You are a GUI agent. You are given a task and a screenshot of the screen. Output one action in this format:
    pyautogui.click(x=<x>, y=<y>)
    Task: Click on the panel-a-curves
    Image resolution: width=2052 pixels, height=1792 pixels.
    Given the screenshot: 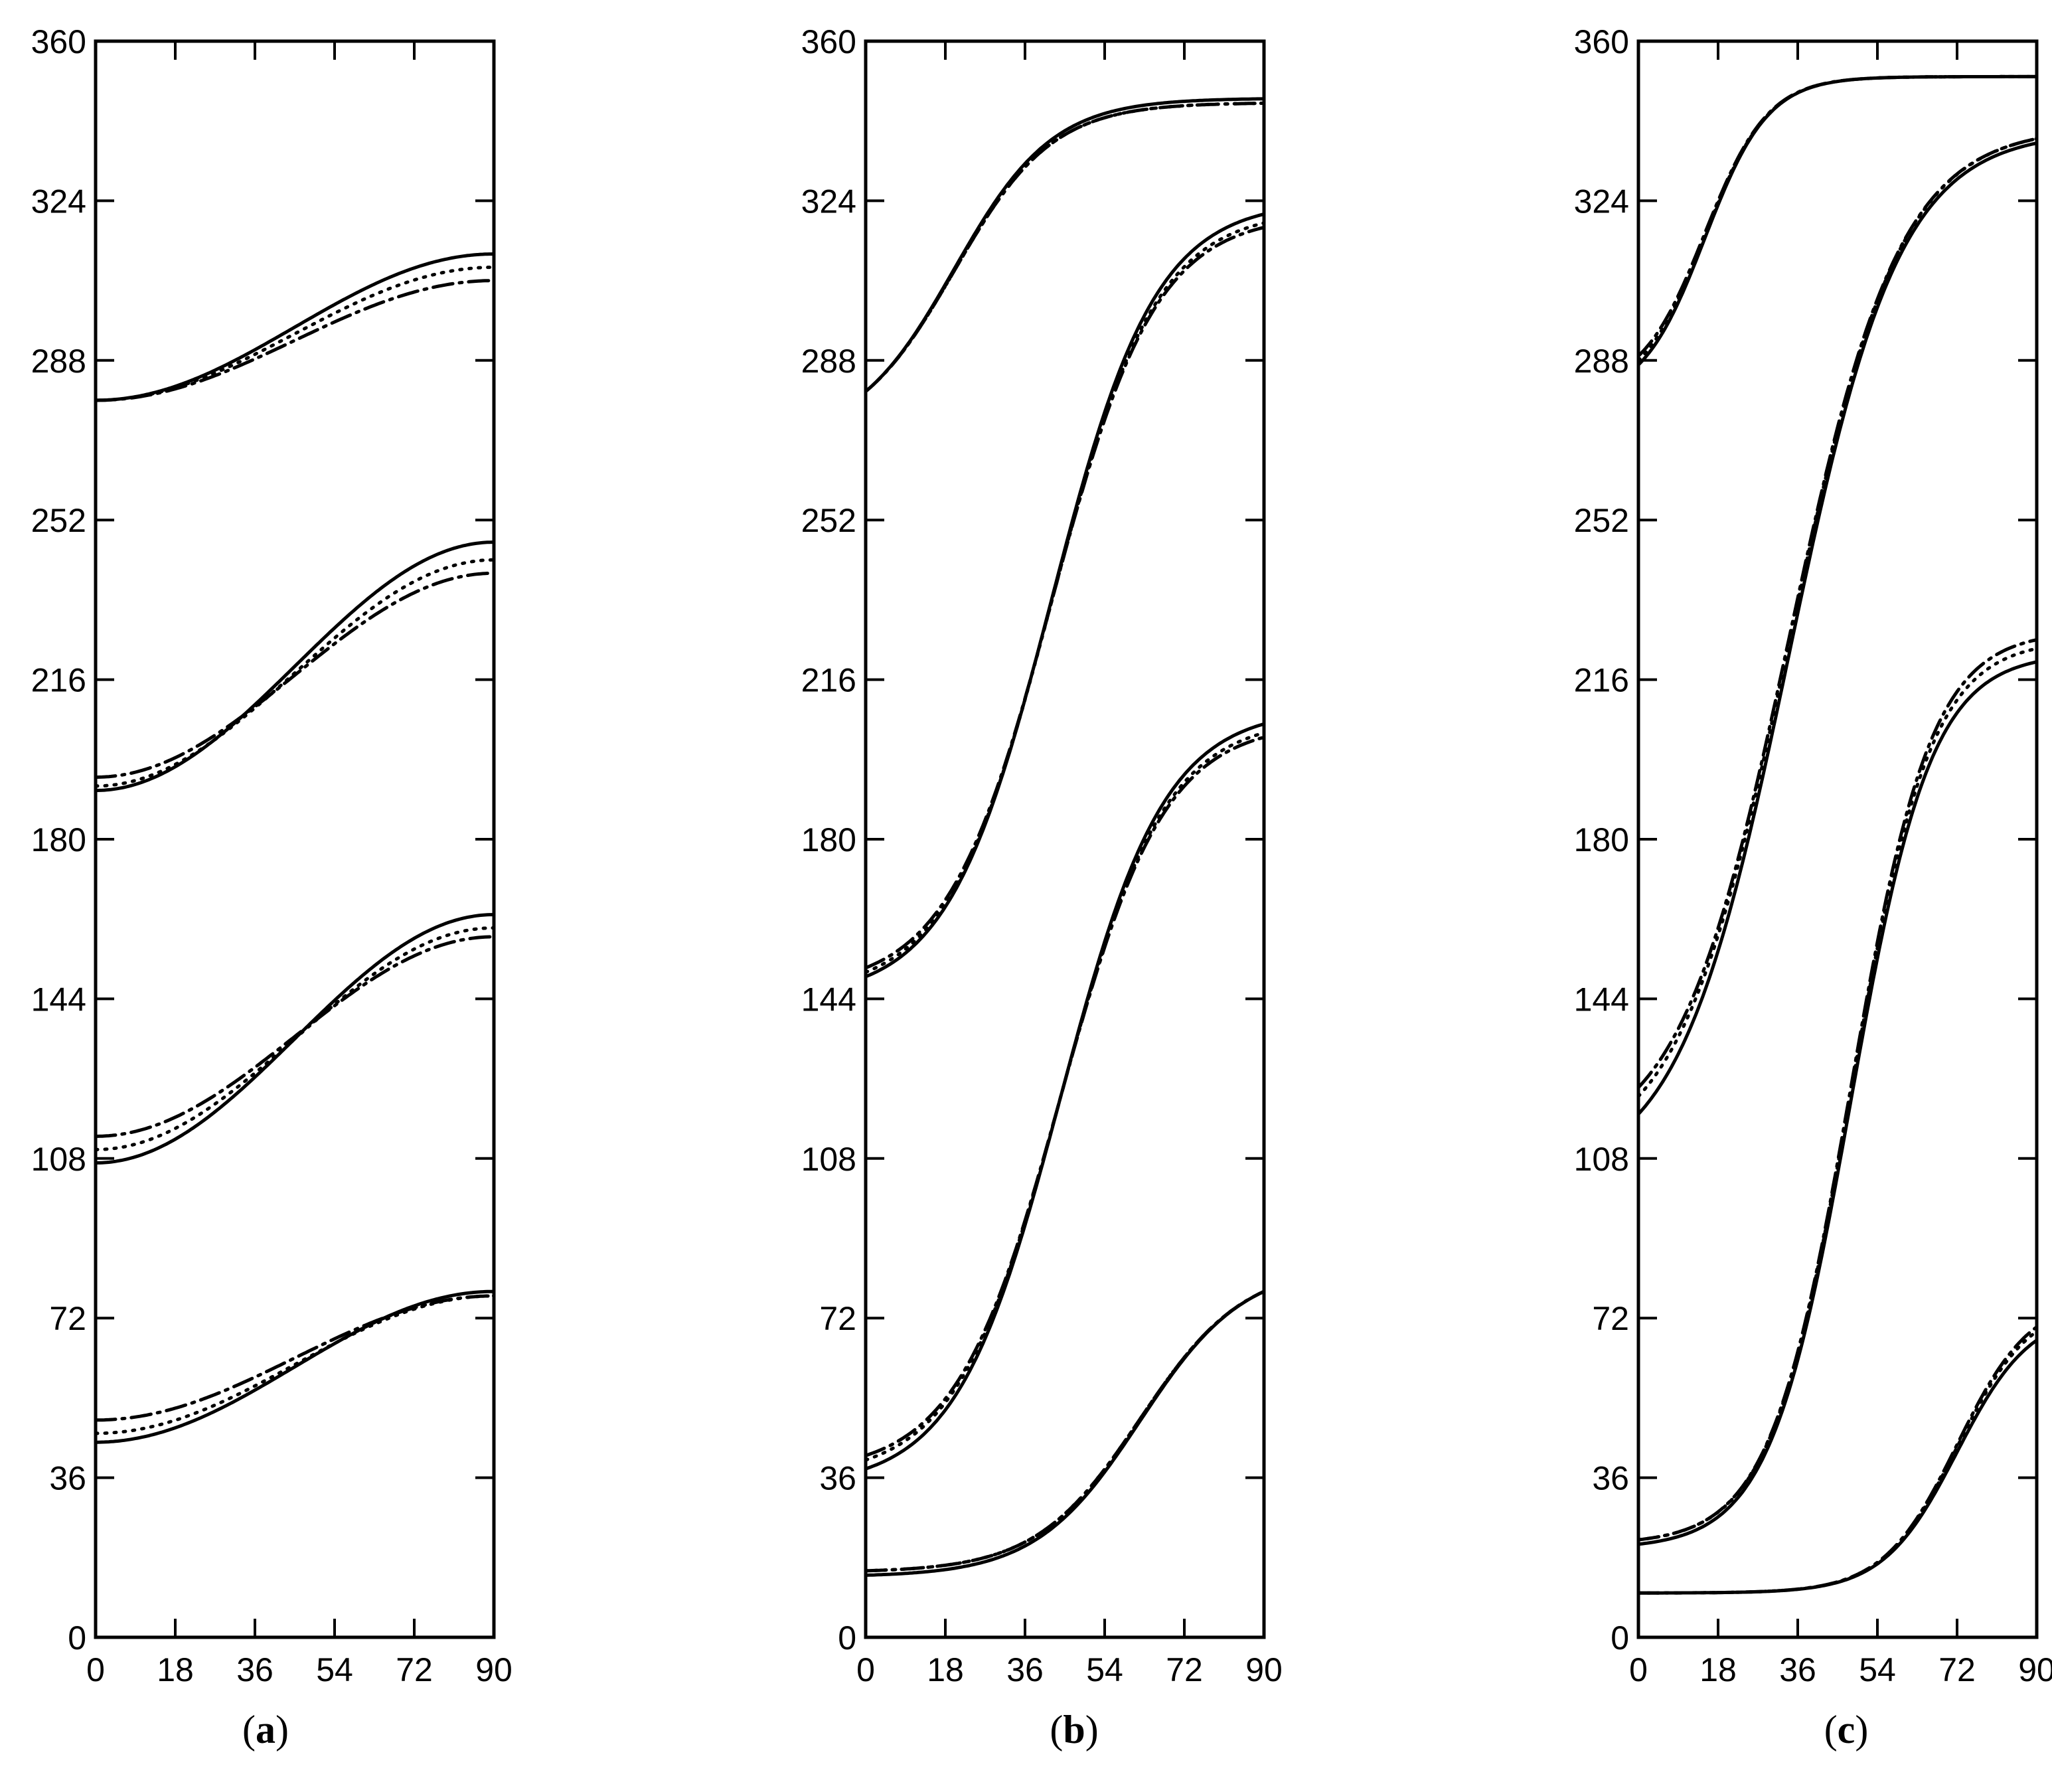 What is the action you would take?
    pyautogui.click(x=295, y=848)
    